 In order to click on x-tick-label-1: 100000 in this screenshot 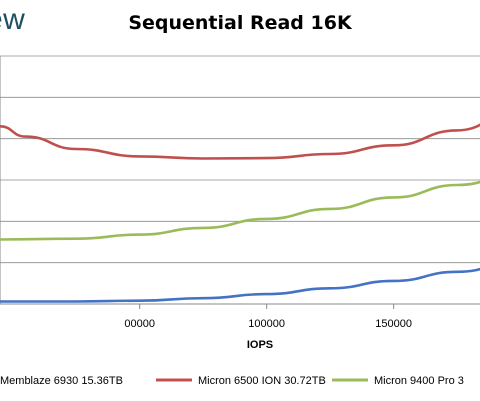, I will do `click(266, 324)`.